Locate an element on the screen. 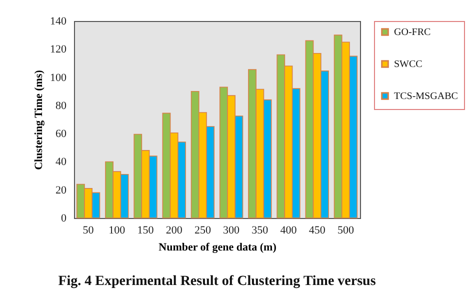 The width and height of the screenshot is (474, 305). y-axis-title: Clustering Time (ms) is located at coordinates (39, 120).